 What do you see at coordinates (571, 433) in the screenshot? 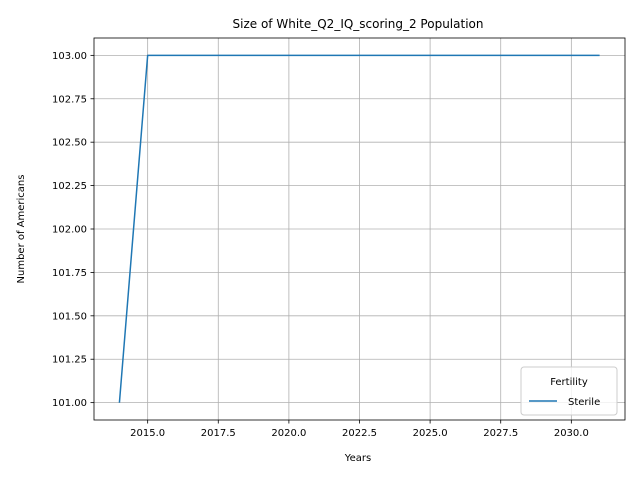
I see `x-tick-label: 2030.0` at bounding box center [571, 433].